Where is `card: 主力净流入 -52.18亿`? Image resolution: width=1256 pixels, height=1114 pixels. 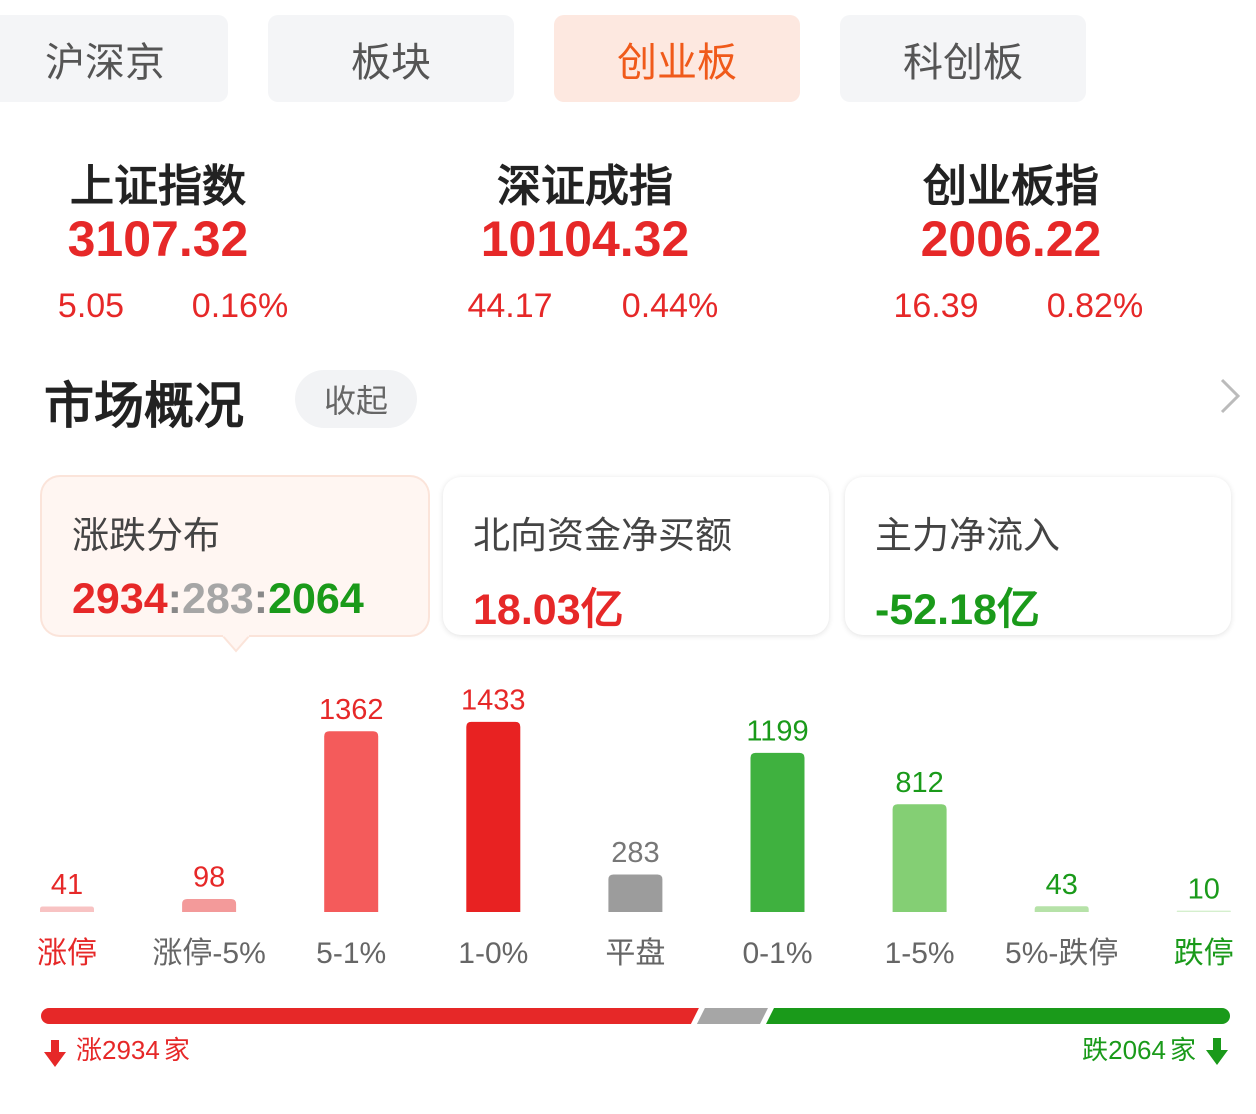 card: 主力净流入 -52.18亿 is located at coordinates (1038, 556).